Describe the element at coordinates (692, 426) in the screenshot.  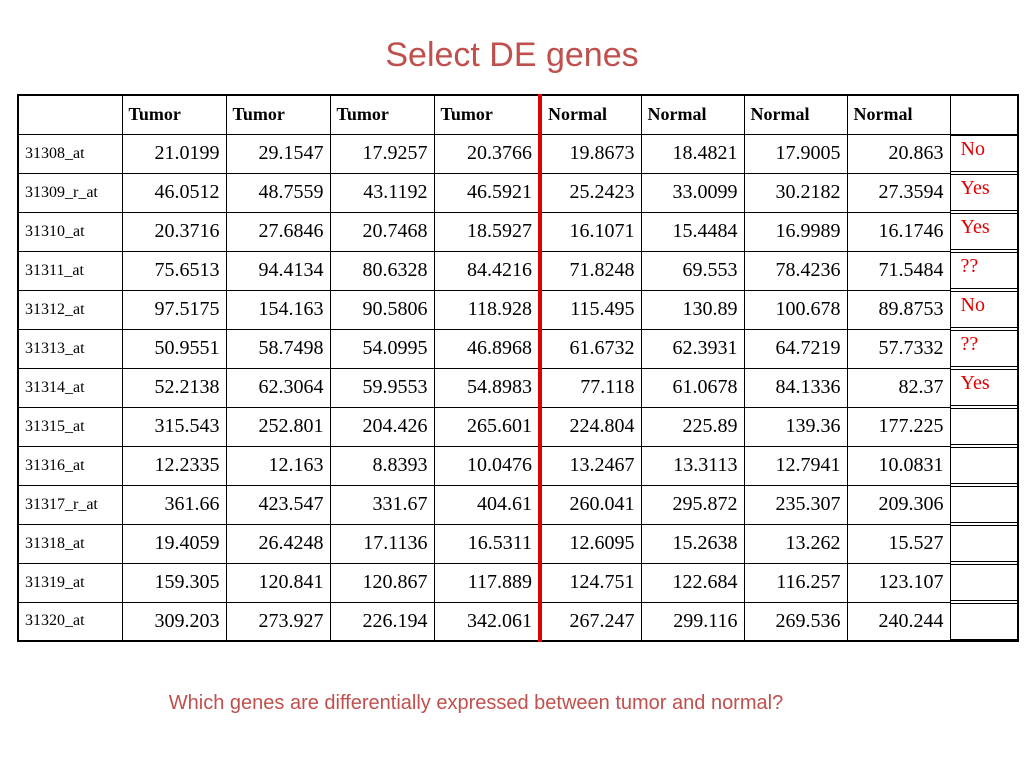
I see `normal-value-cell: 225.89` at that location.